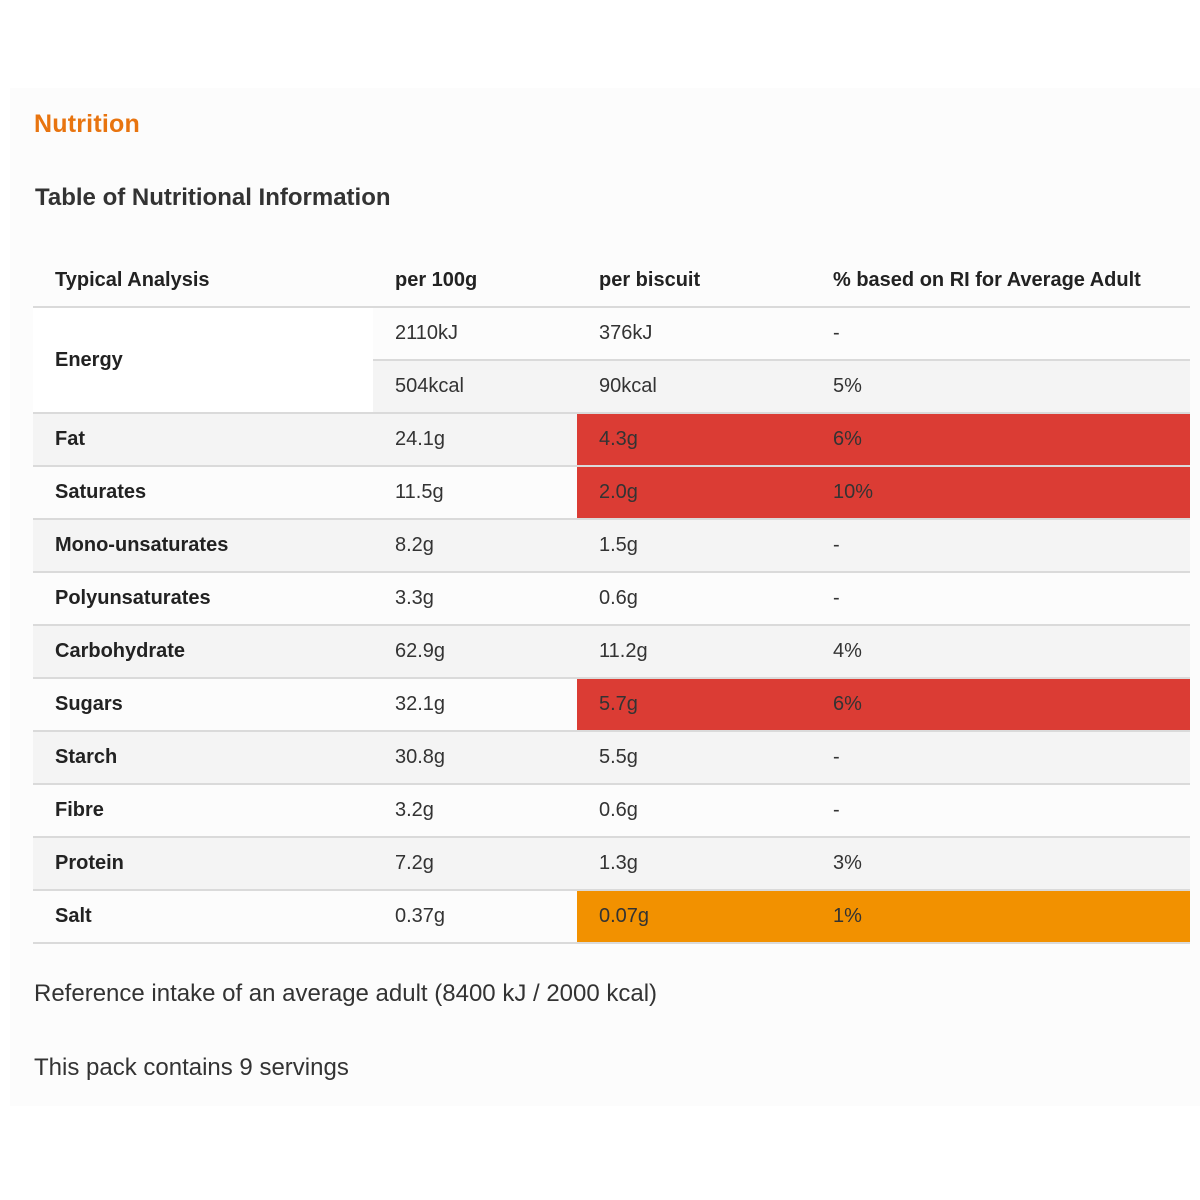 This screenshot has height=1200, width=1200. What do you see at coordinates (475, 599) in the screenshot?
I see `per-100g-value: 3.3g` at bounding box center [475, 599].